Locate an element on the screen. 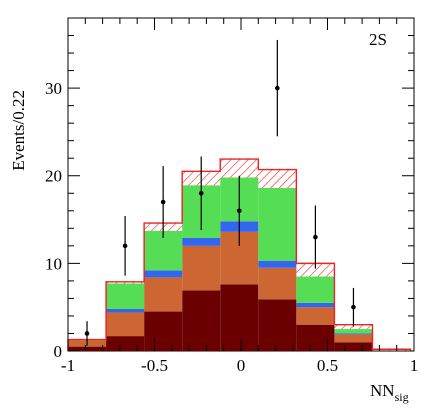  x-axis-label-subscript: sig is located at coordinates (402, 397).